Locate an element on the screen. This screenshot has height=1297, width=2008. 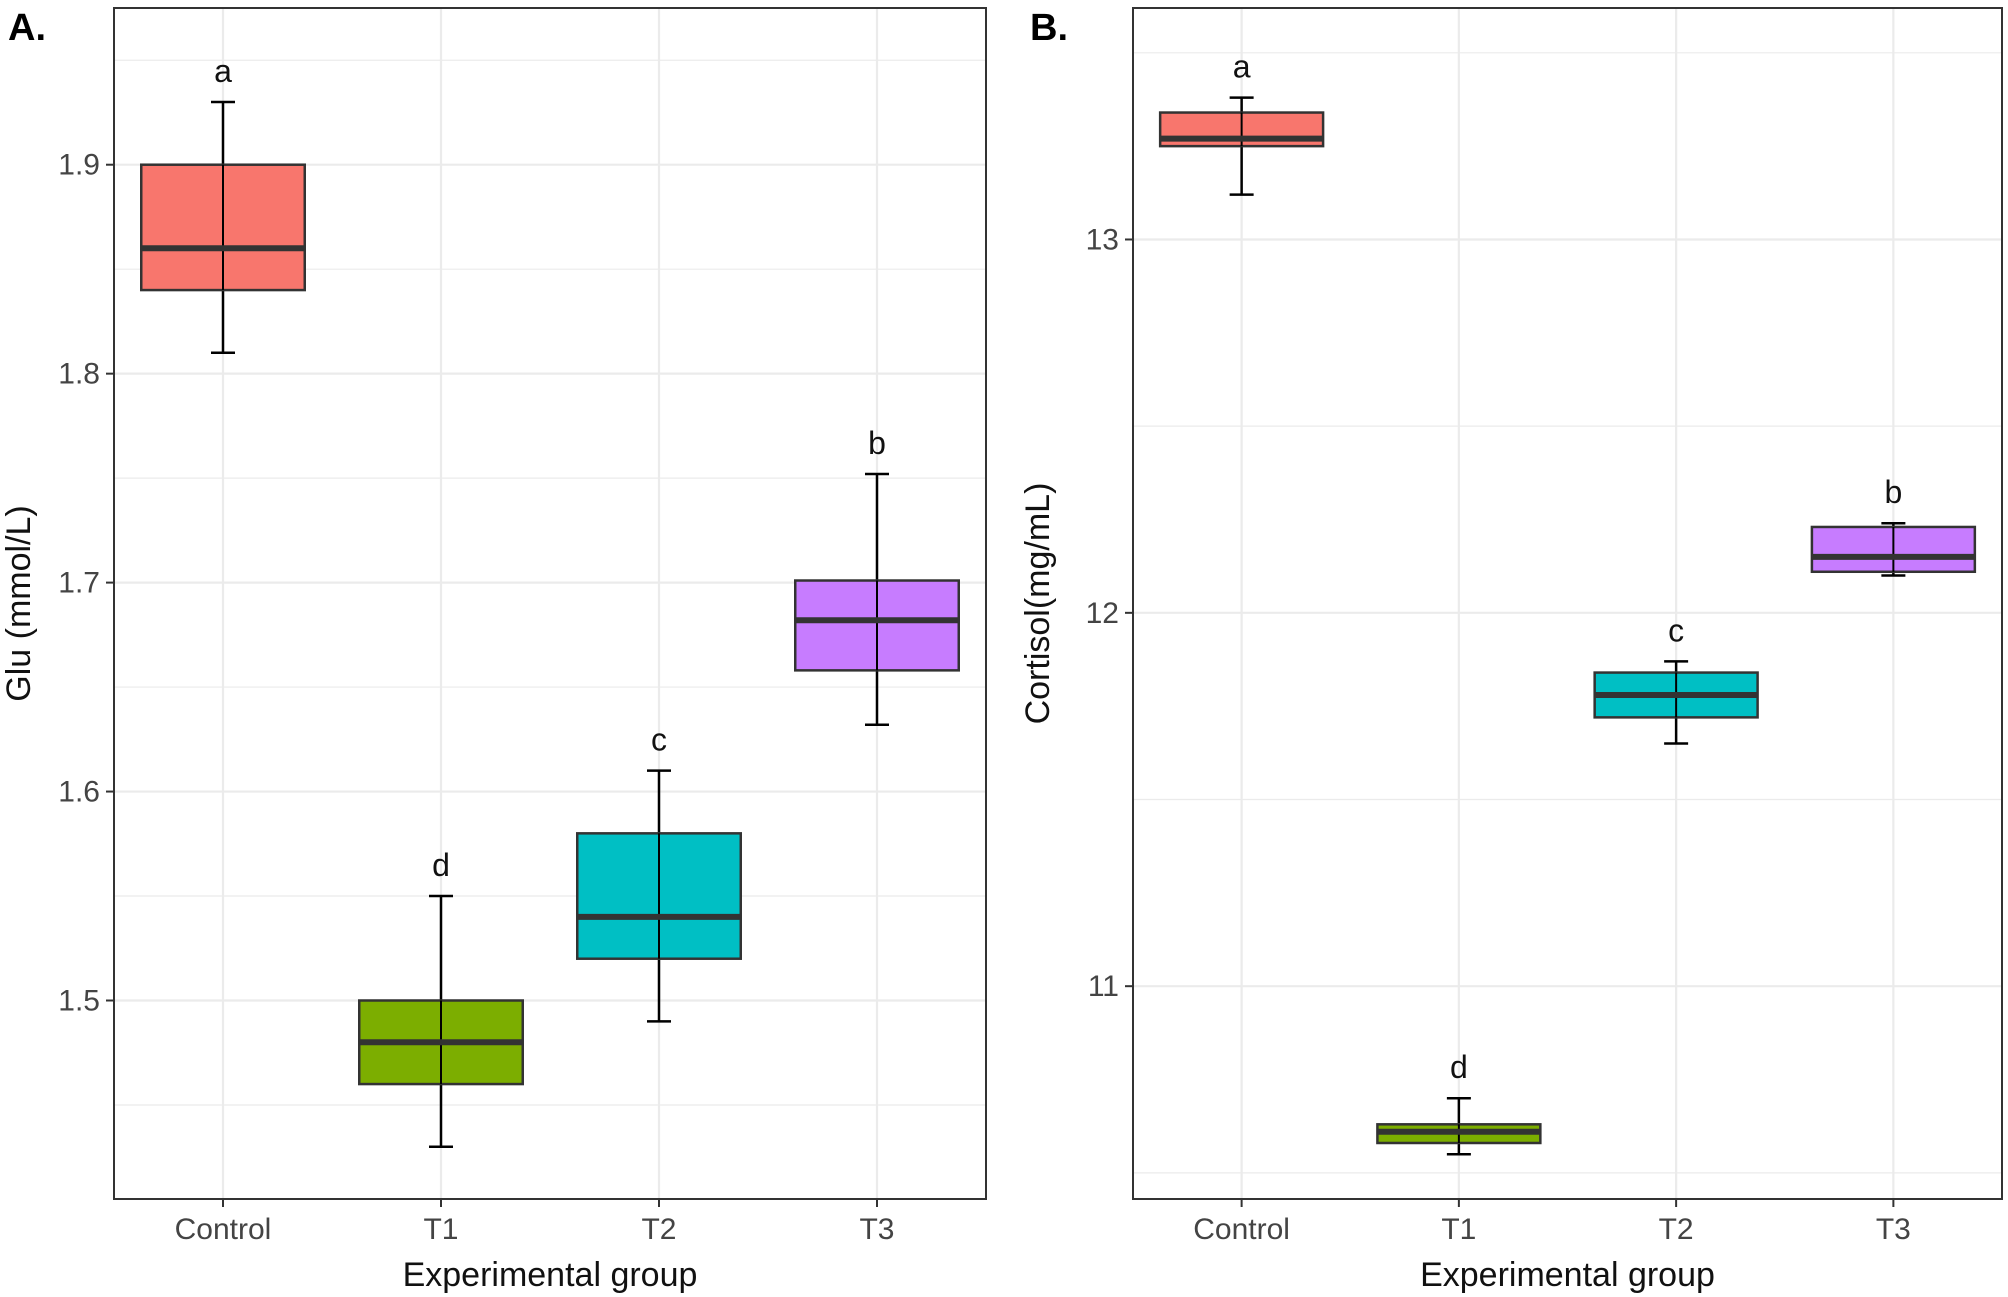
y-tick-label: 1.6 is located at coordinates (79, 792).